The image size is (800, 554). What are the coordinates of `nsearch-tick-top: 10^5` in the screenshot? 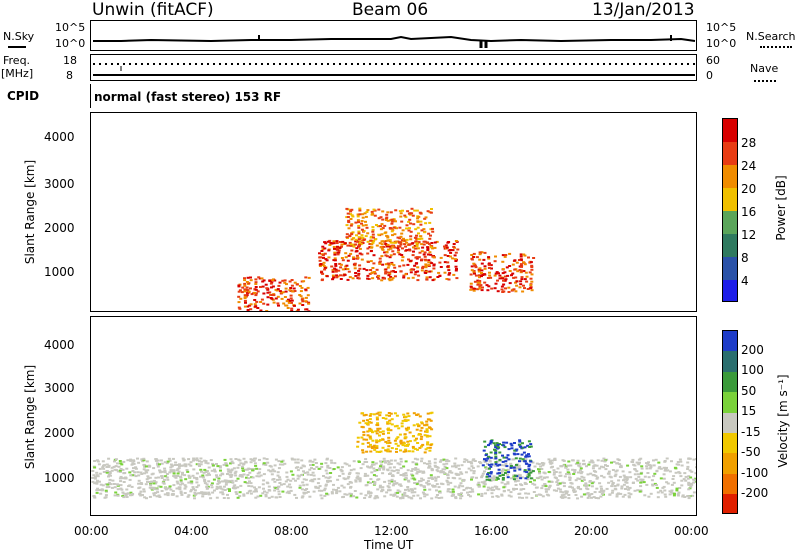 It's located at (721, 27).